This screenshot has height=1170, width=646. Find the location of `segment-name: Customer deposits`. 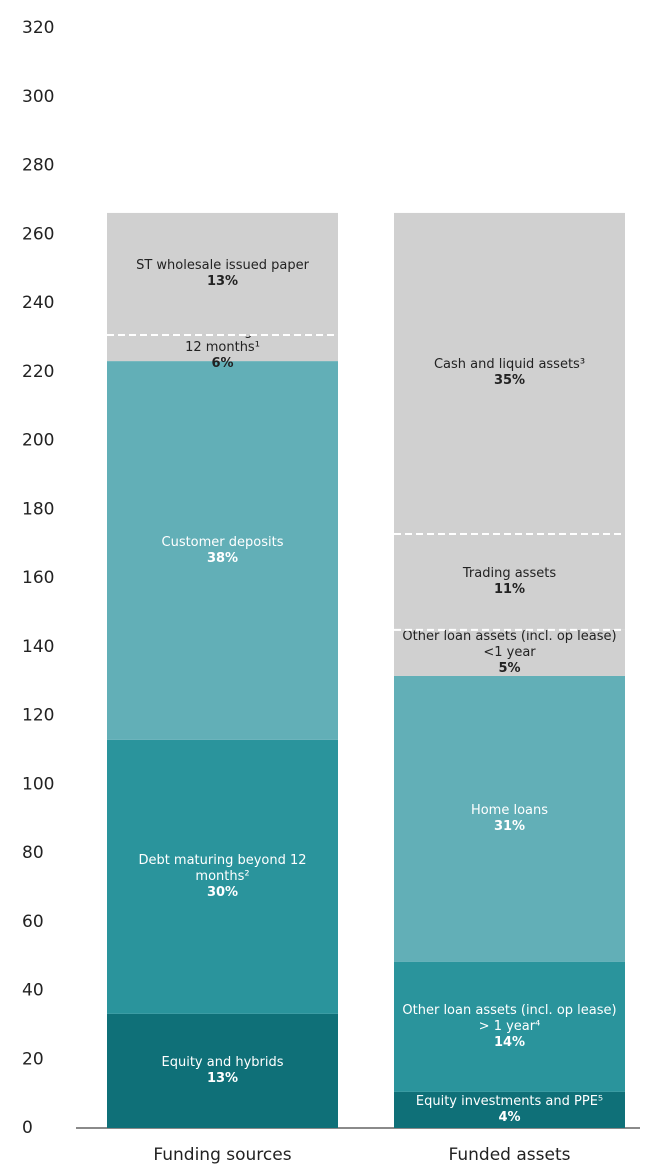

segment-name: Customer deposits is located at coordinates (222, 542).